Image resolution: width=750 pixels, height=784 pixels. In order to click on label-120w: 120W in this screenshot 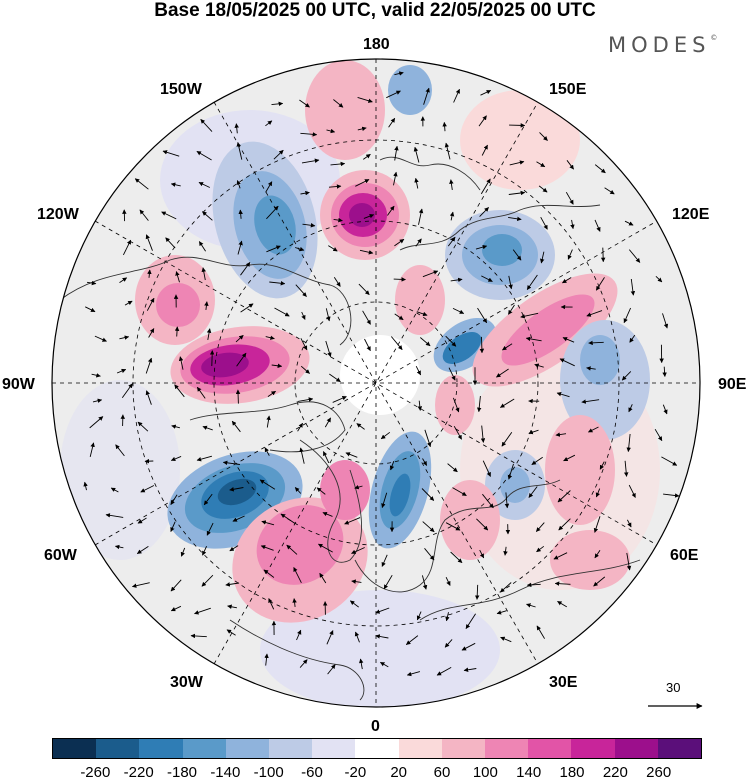, I will do `click(58, 215)`.